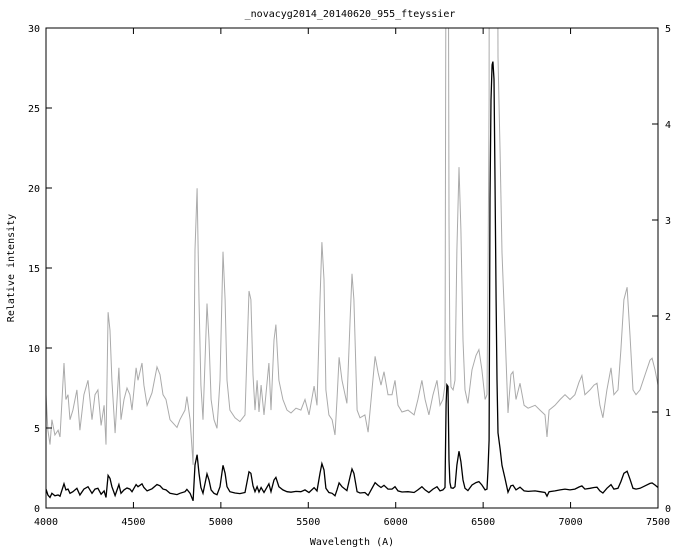 The height and width of the screenshot is (550, 700). Describe the element at coordinates (37, 509) in the screenshot. I see `y-left-tick-label: 0` at that location.